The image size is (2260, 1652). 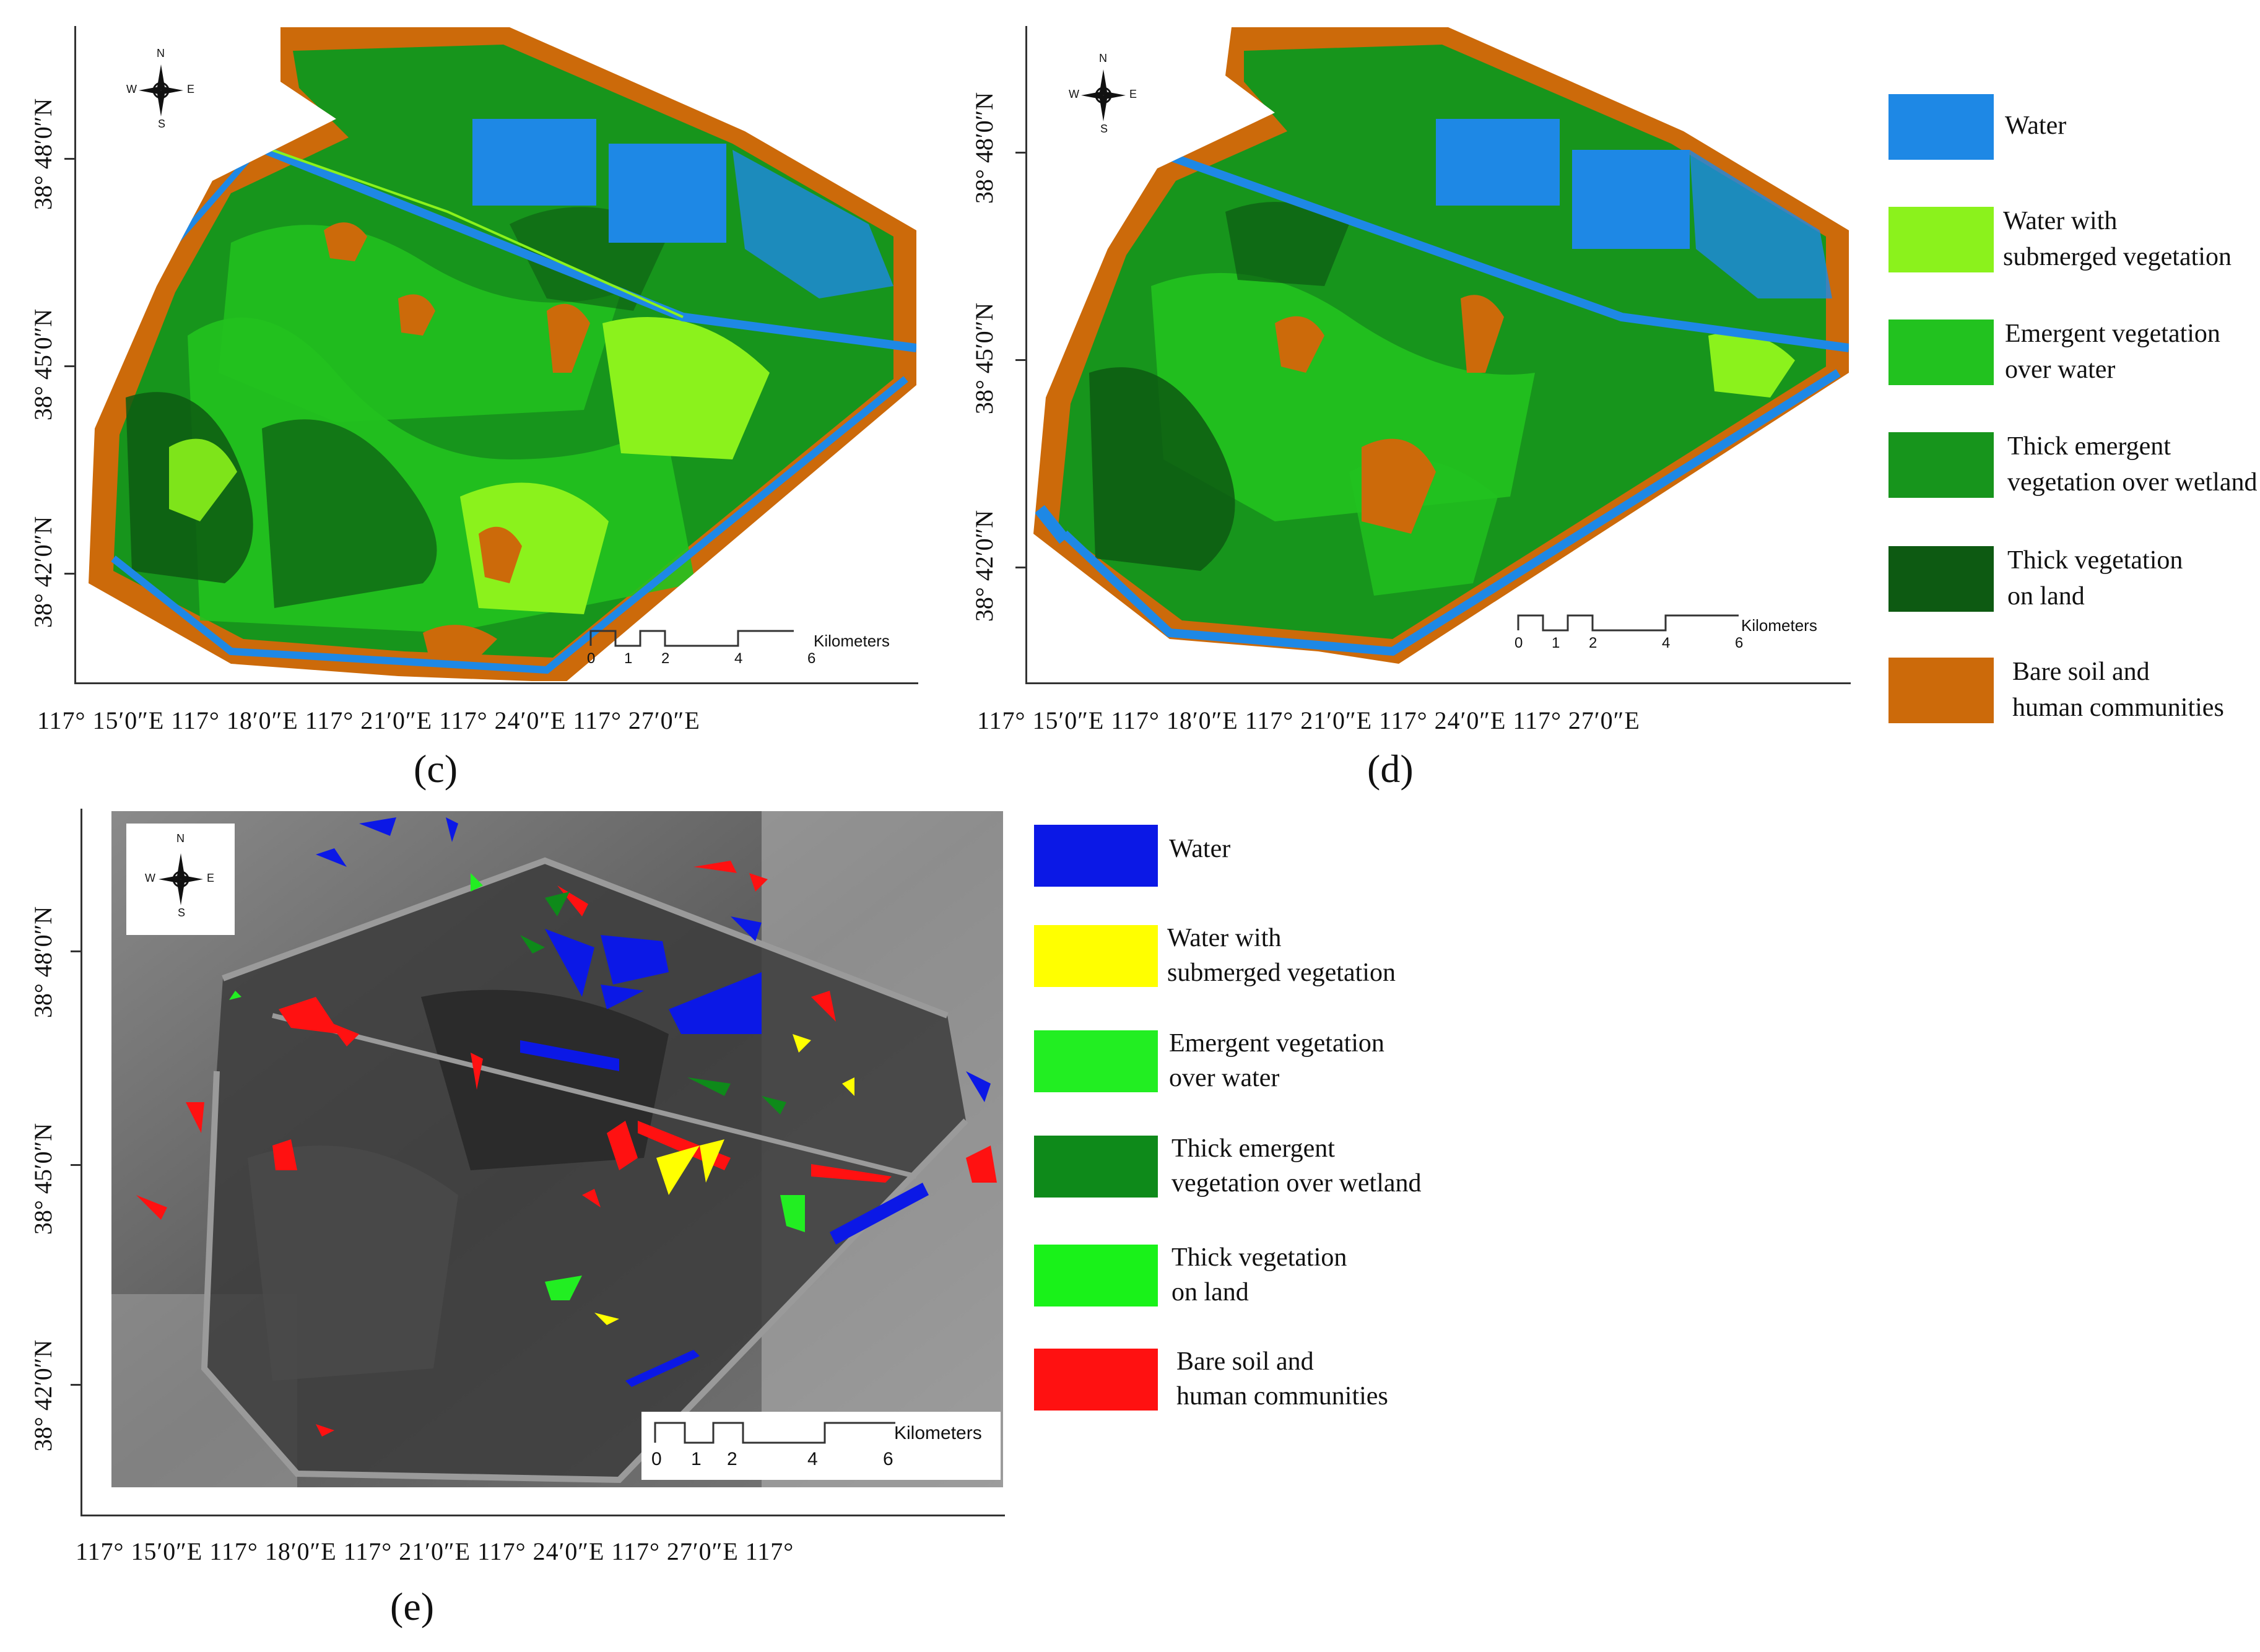 I want to click on classification-map-c, so click(x=502, y=354).